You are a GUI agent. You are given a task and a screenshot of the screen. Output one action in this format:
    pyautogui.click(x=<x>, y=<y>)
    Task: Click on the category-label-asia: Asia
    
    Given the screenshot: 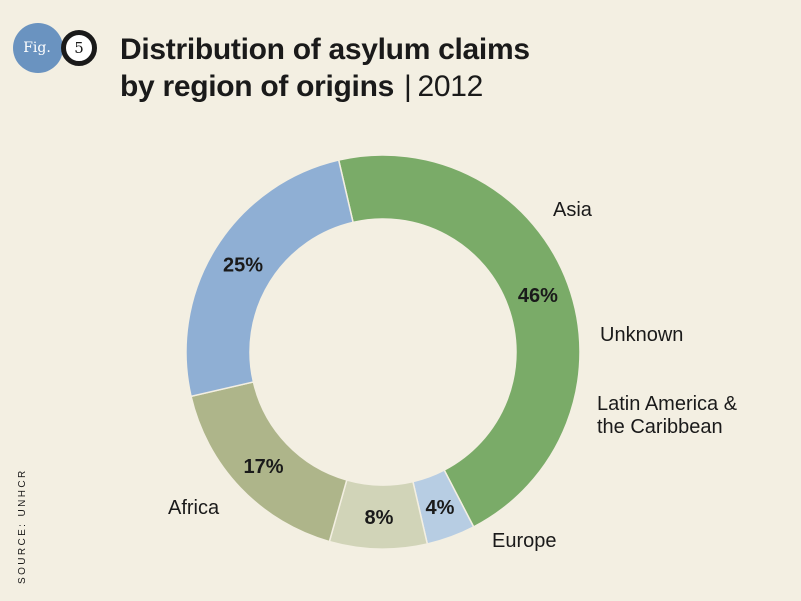 What is the action you would take?
    pyautogui.click(x=573, y=210)
    